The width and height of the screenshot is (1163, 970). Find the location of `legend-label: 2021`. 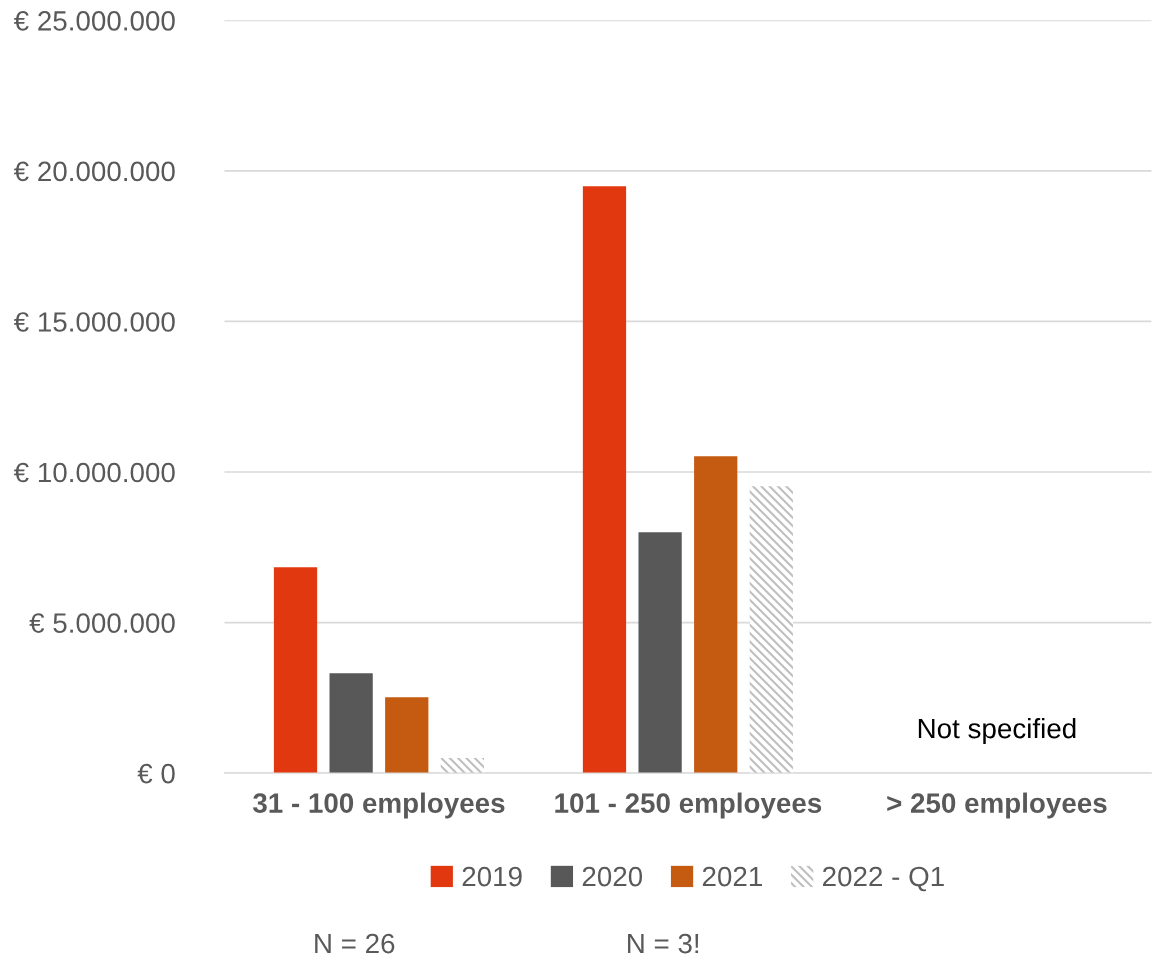

legend-label: 2021 is located at coordinates (732, 876).